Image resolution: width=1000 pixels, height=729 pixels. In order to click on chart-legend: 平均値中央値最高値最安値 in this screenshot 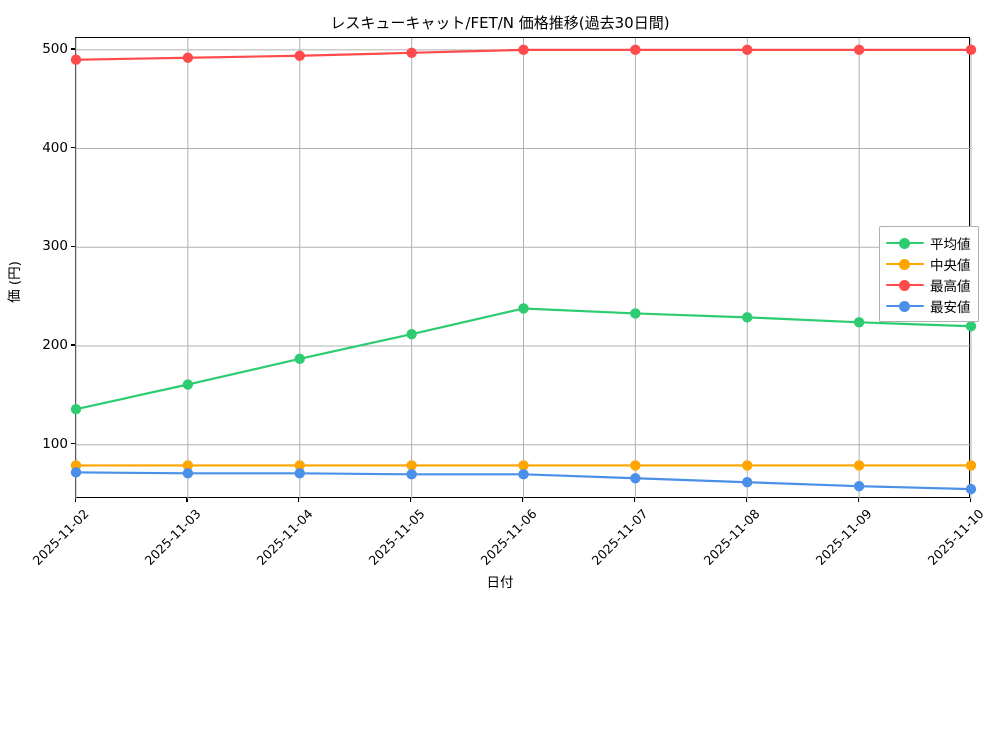, I will do `click(929, 274)`.